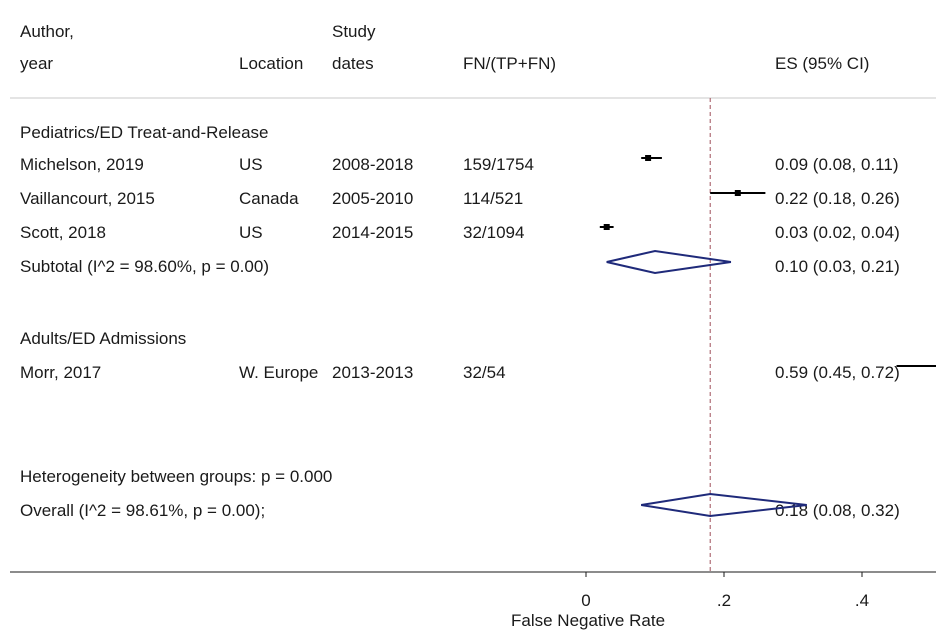 The width and height of the screenshot is (936, 630). What do you see at coordinates (509, 63) in the screenshot?
I see `header-ratio: FN/(TP+FN)` at bounding box center [509, 63].